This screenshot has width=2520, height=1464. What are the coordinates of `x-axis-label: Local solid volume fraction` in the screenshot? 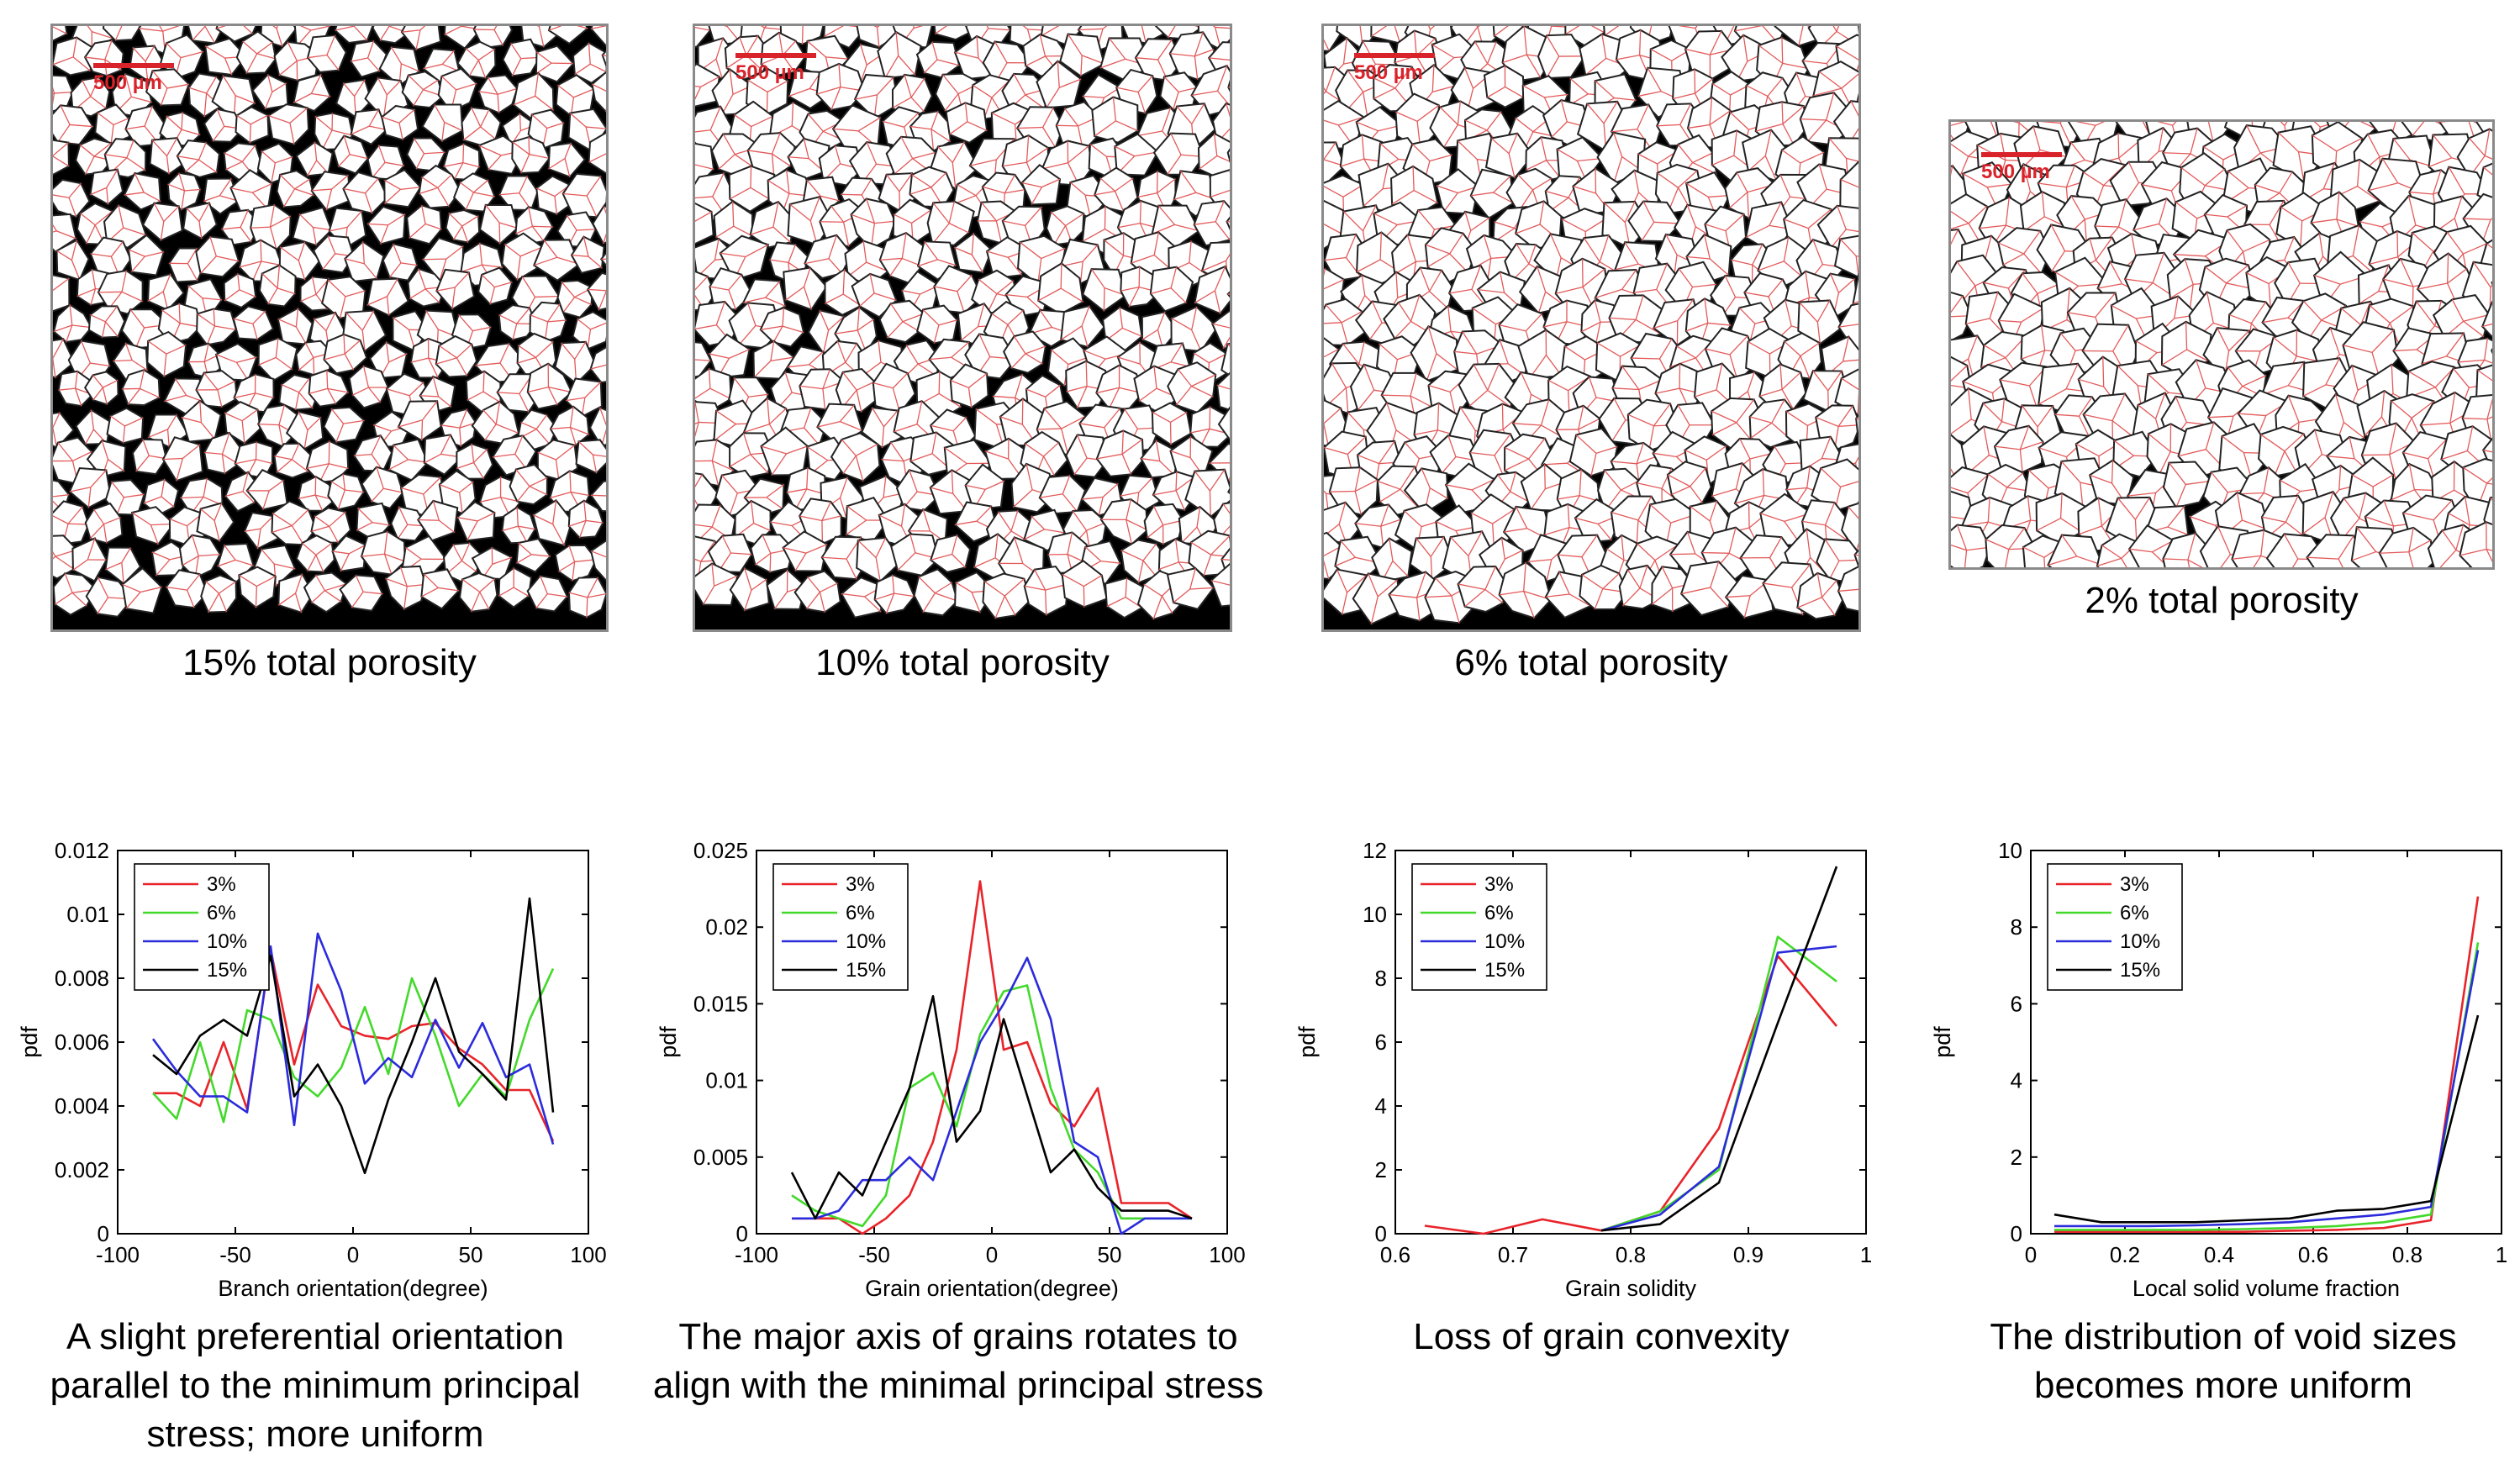 It's located at (2266, 1288).